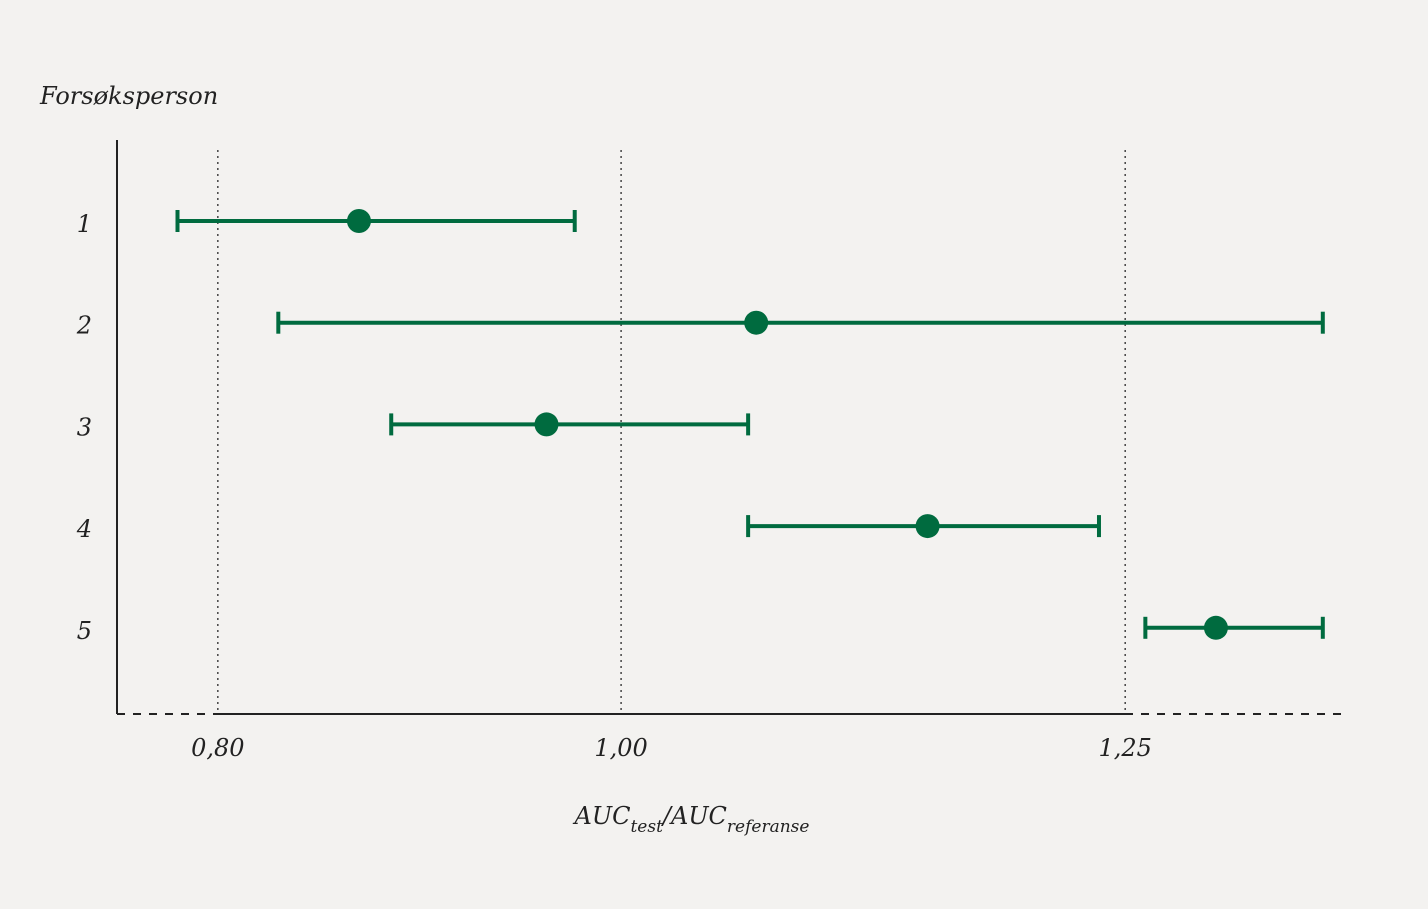 This screenshot has height=909, width=1428. What do you see at coordinates (128, 96) in the screenshot?
I see `y-axis-title: Forsøksperson` at bounding box center [128, 96].